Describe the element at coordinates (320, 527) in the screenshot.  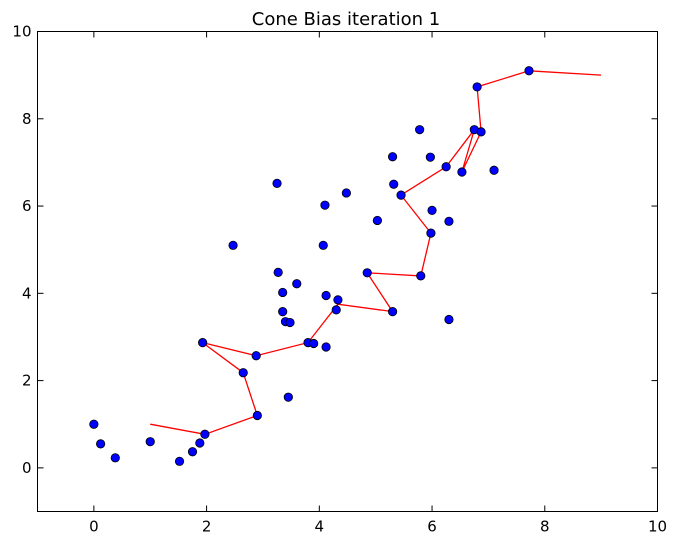
I see `x-tick-label: 4` at that location.